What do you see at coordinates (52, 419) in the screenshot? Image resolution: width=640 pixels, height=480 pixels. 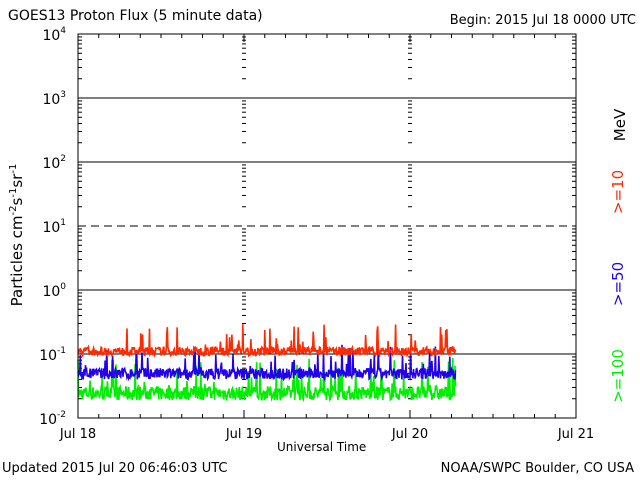 I see `y-tick-label-0: 10⁻²` at bounding box center [52, 419].